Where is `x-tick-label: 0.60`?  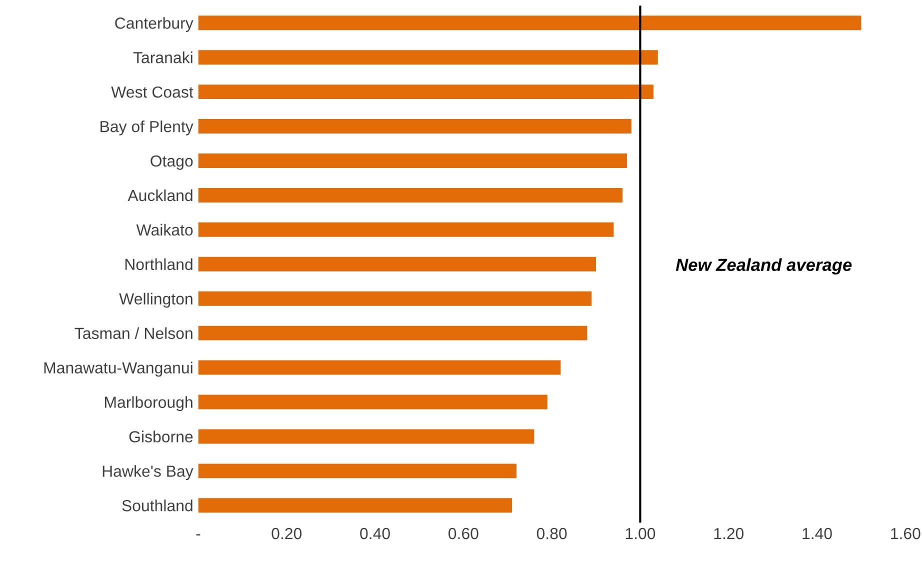
x-tick-label: 0.60 is located at coordinates (463, 534).